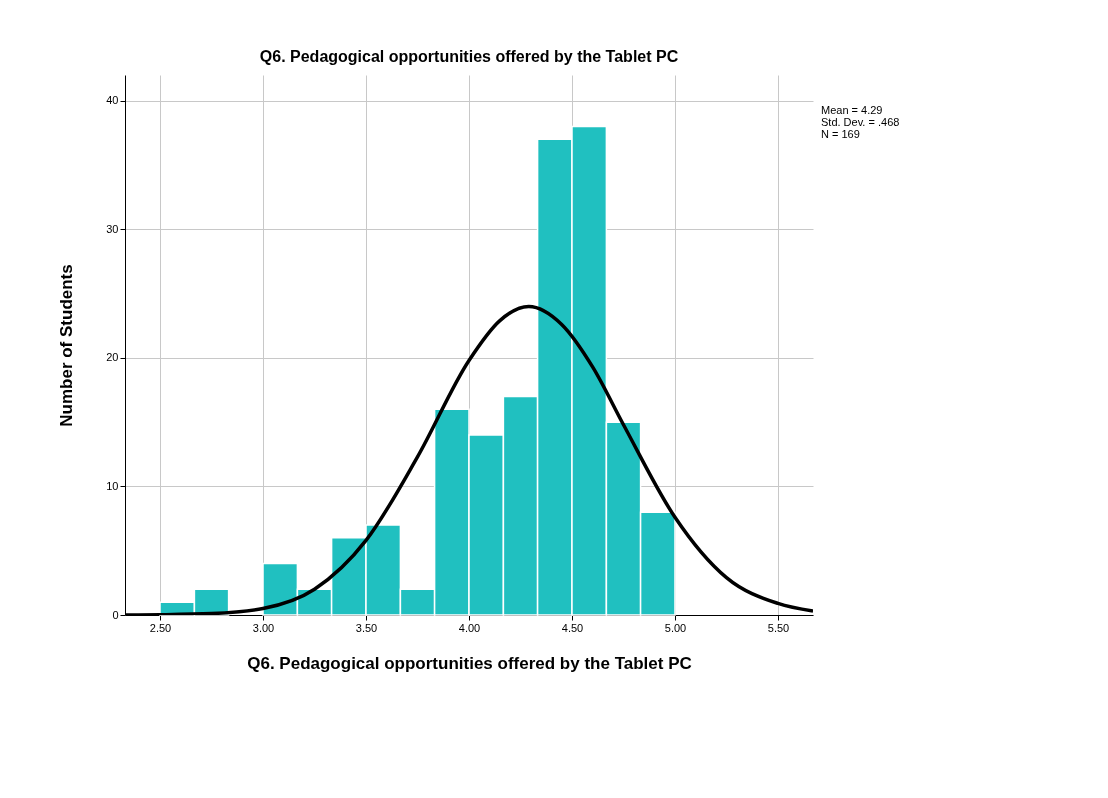 This screenshot has width=1108, height=798. I want to click on x-axis-title: Q6. Pedagogical opportunities offered by the Tablet PC, so click(469, 663).